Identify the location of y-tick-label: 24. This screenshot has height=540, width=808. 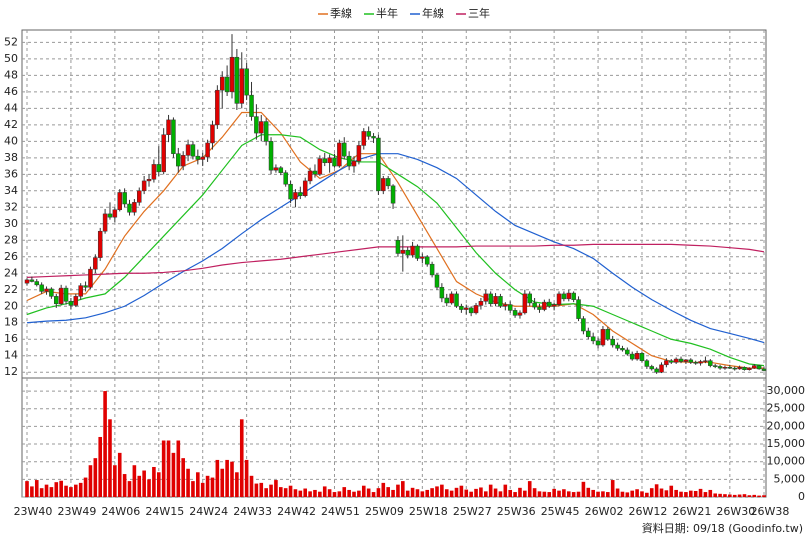
(11, 272).